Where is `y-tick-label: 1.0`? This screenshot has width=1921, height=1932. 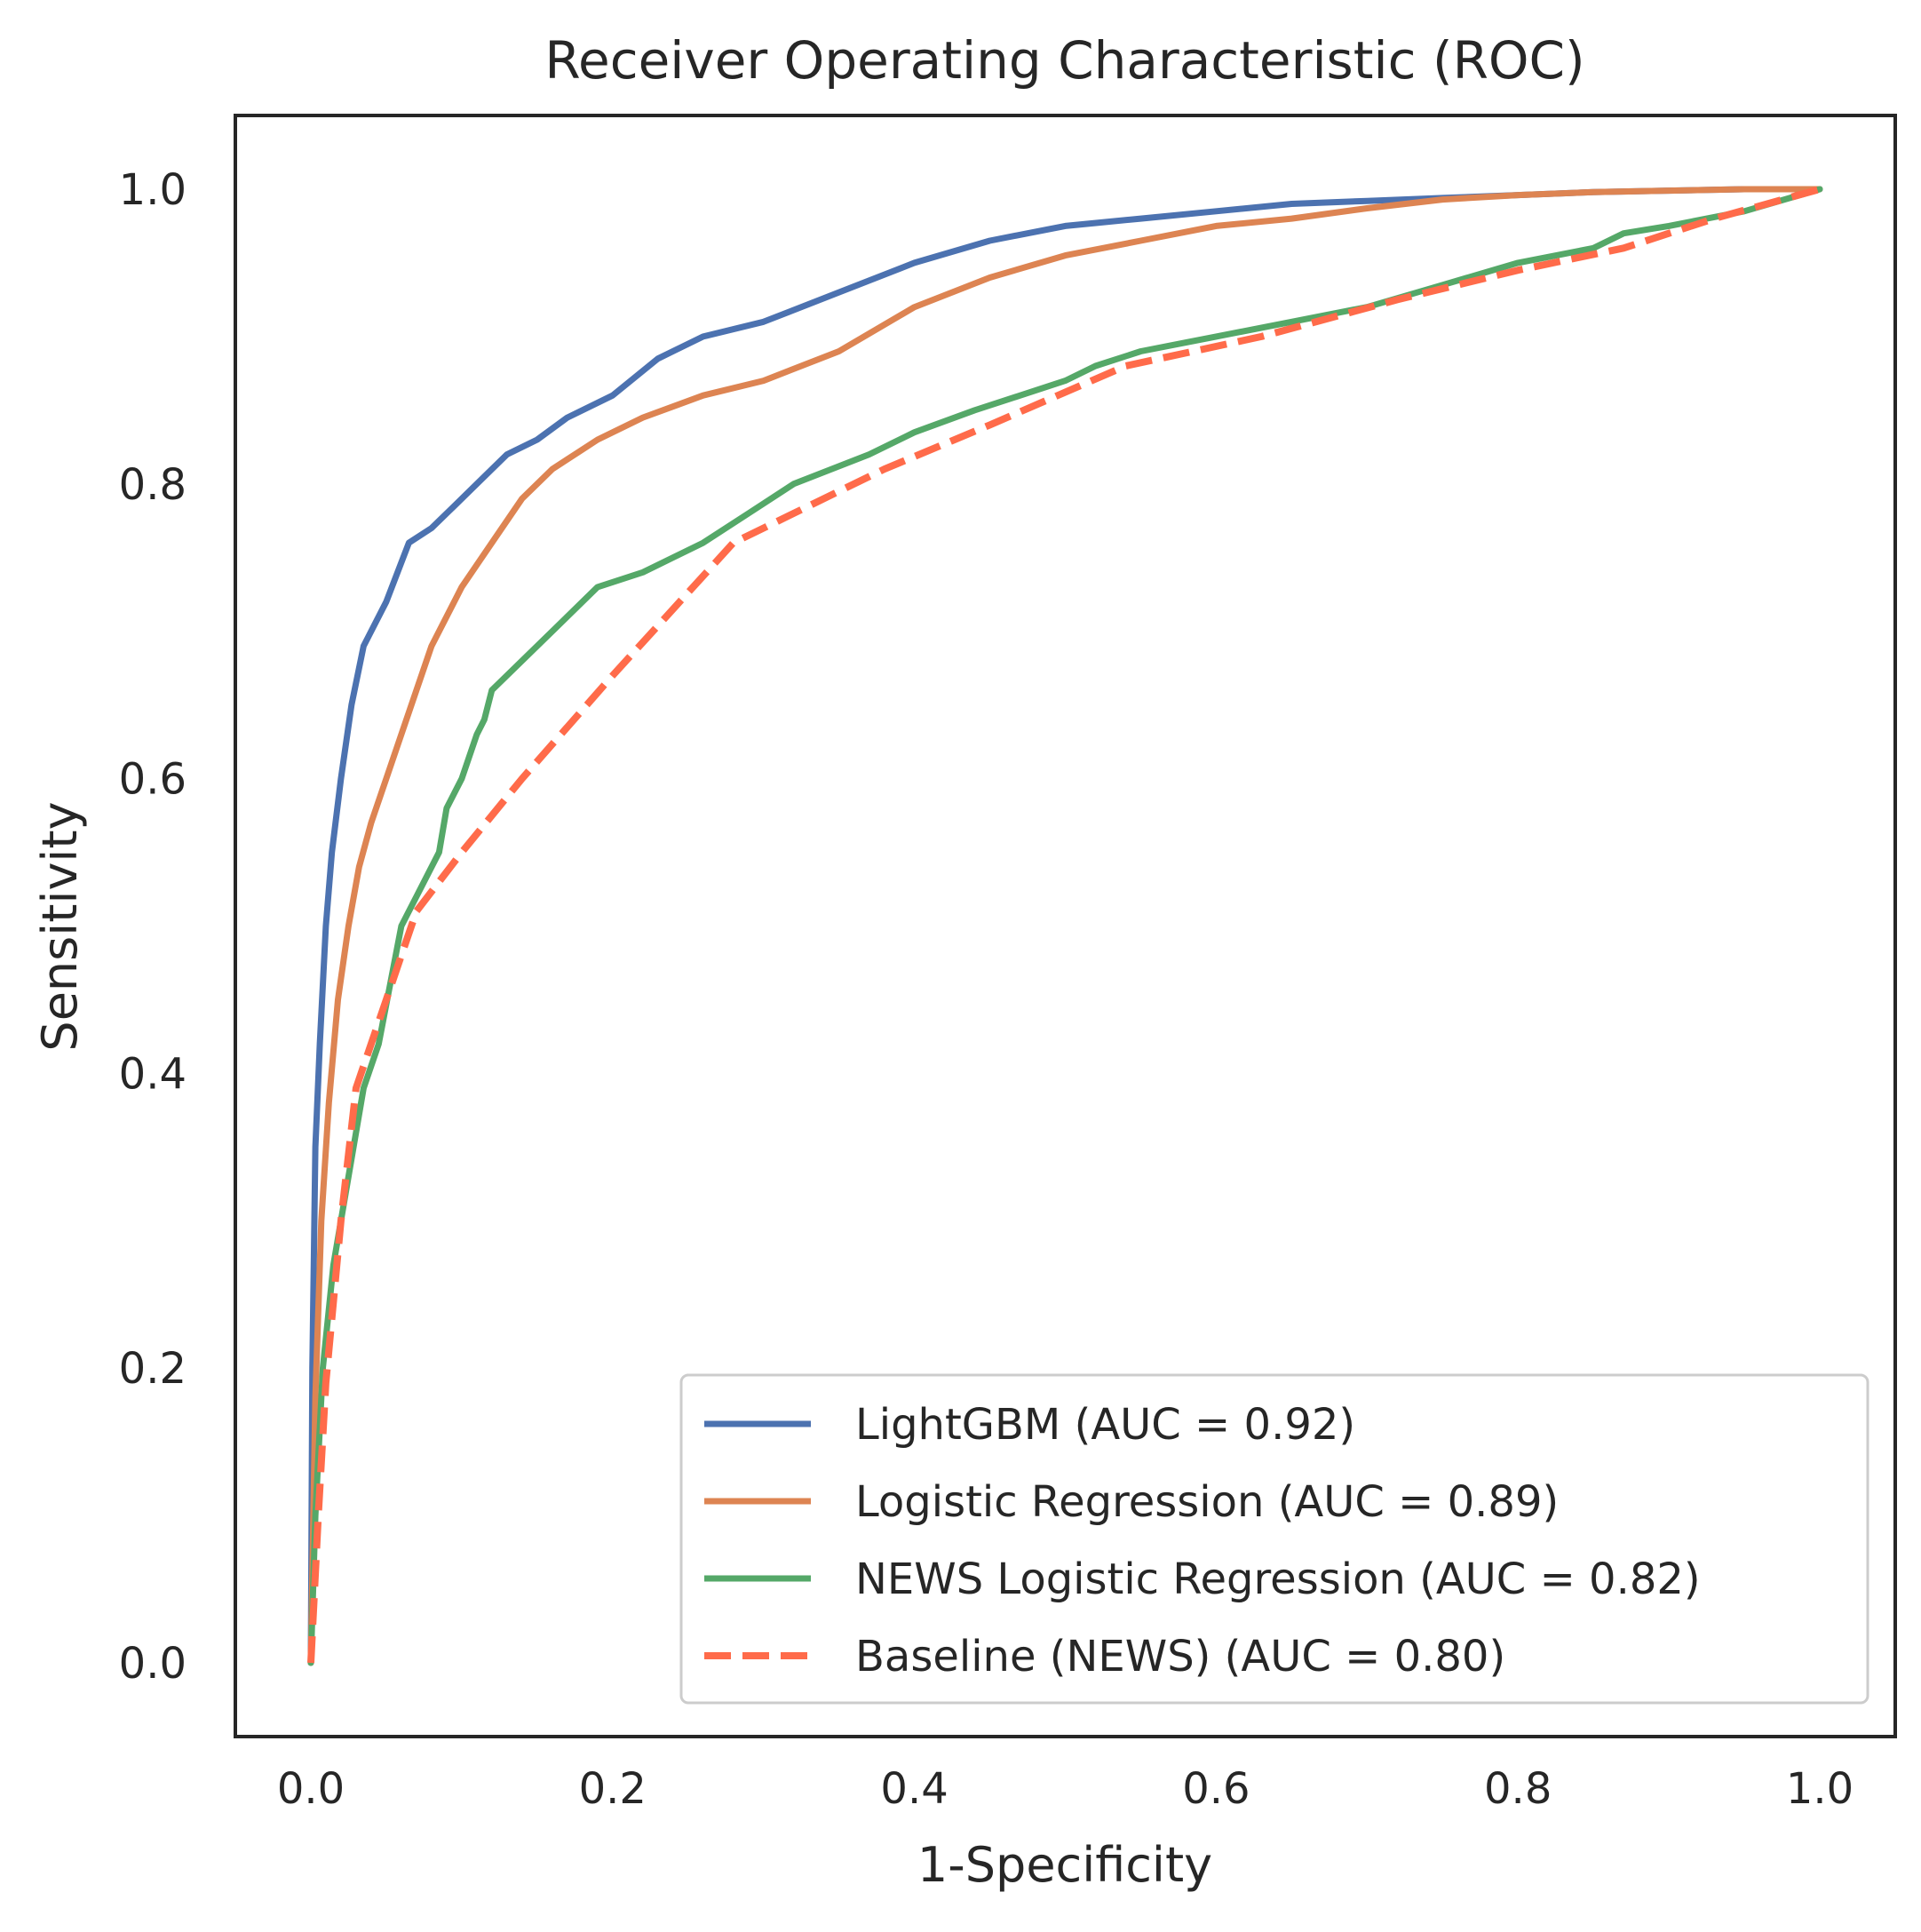
y-tick-label: 1.0 is located at coordinates (153, 190).